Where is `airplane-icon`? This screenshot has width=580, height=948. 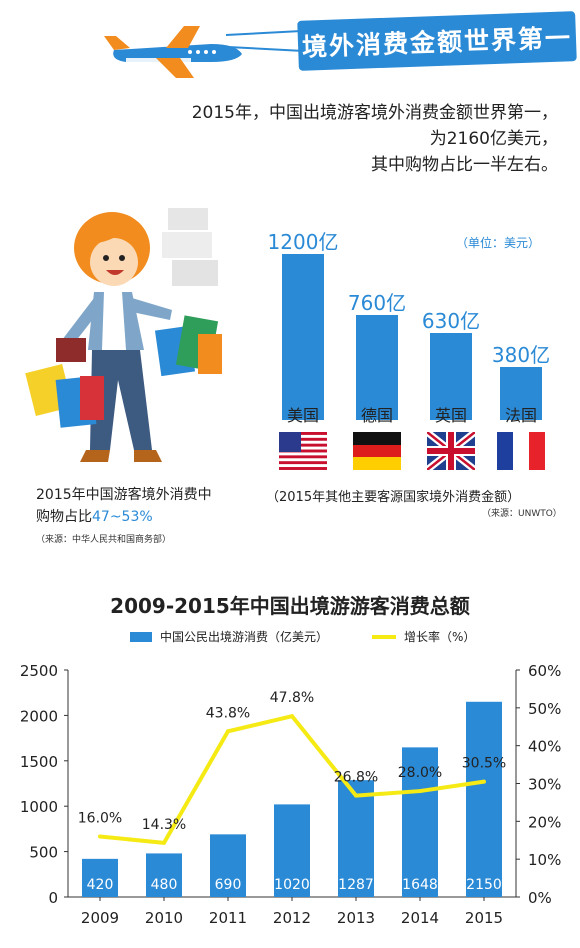 airplane-icon is located at coordinates (173, 52).